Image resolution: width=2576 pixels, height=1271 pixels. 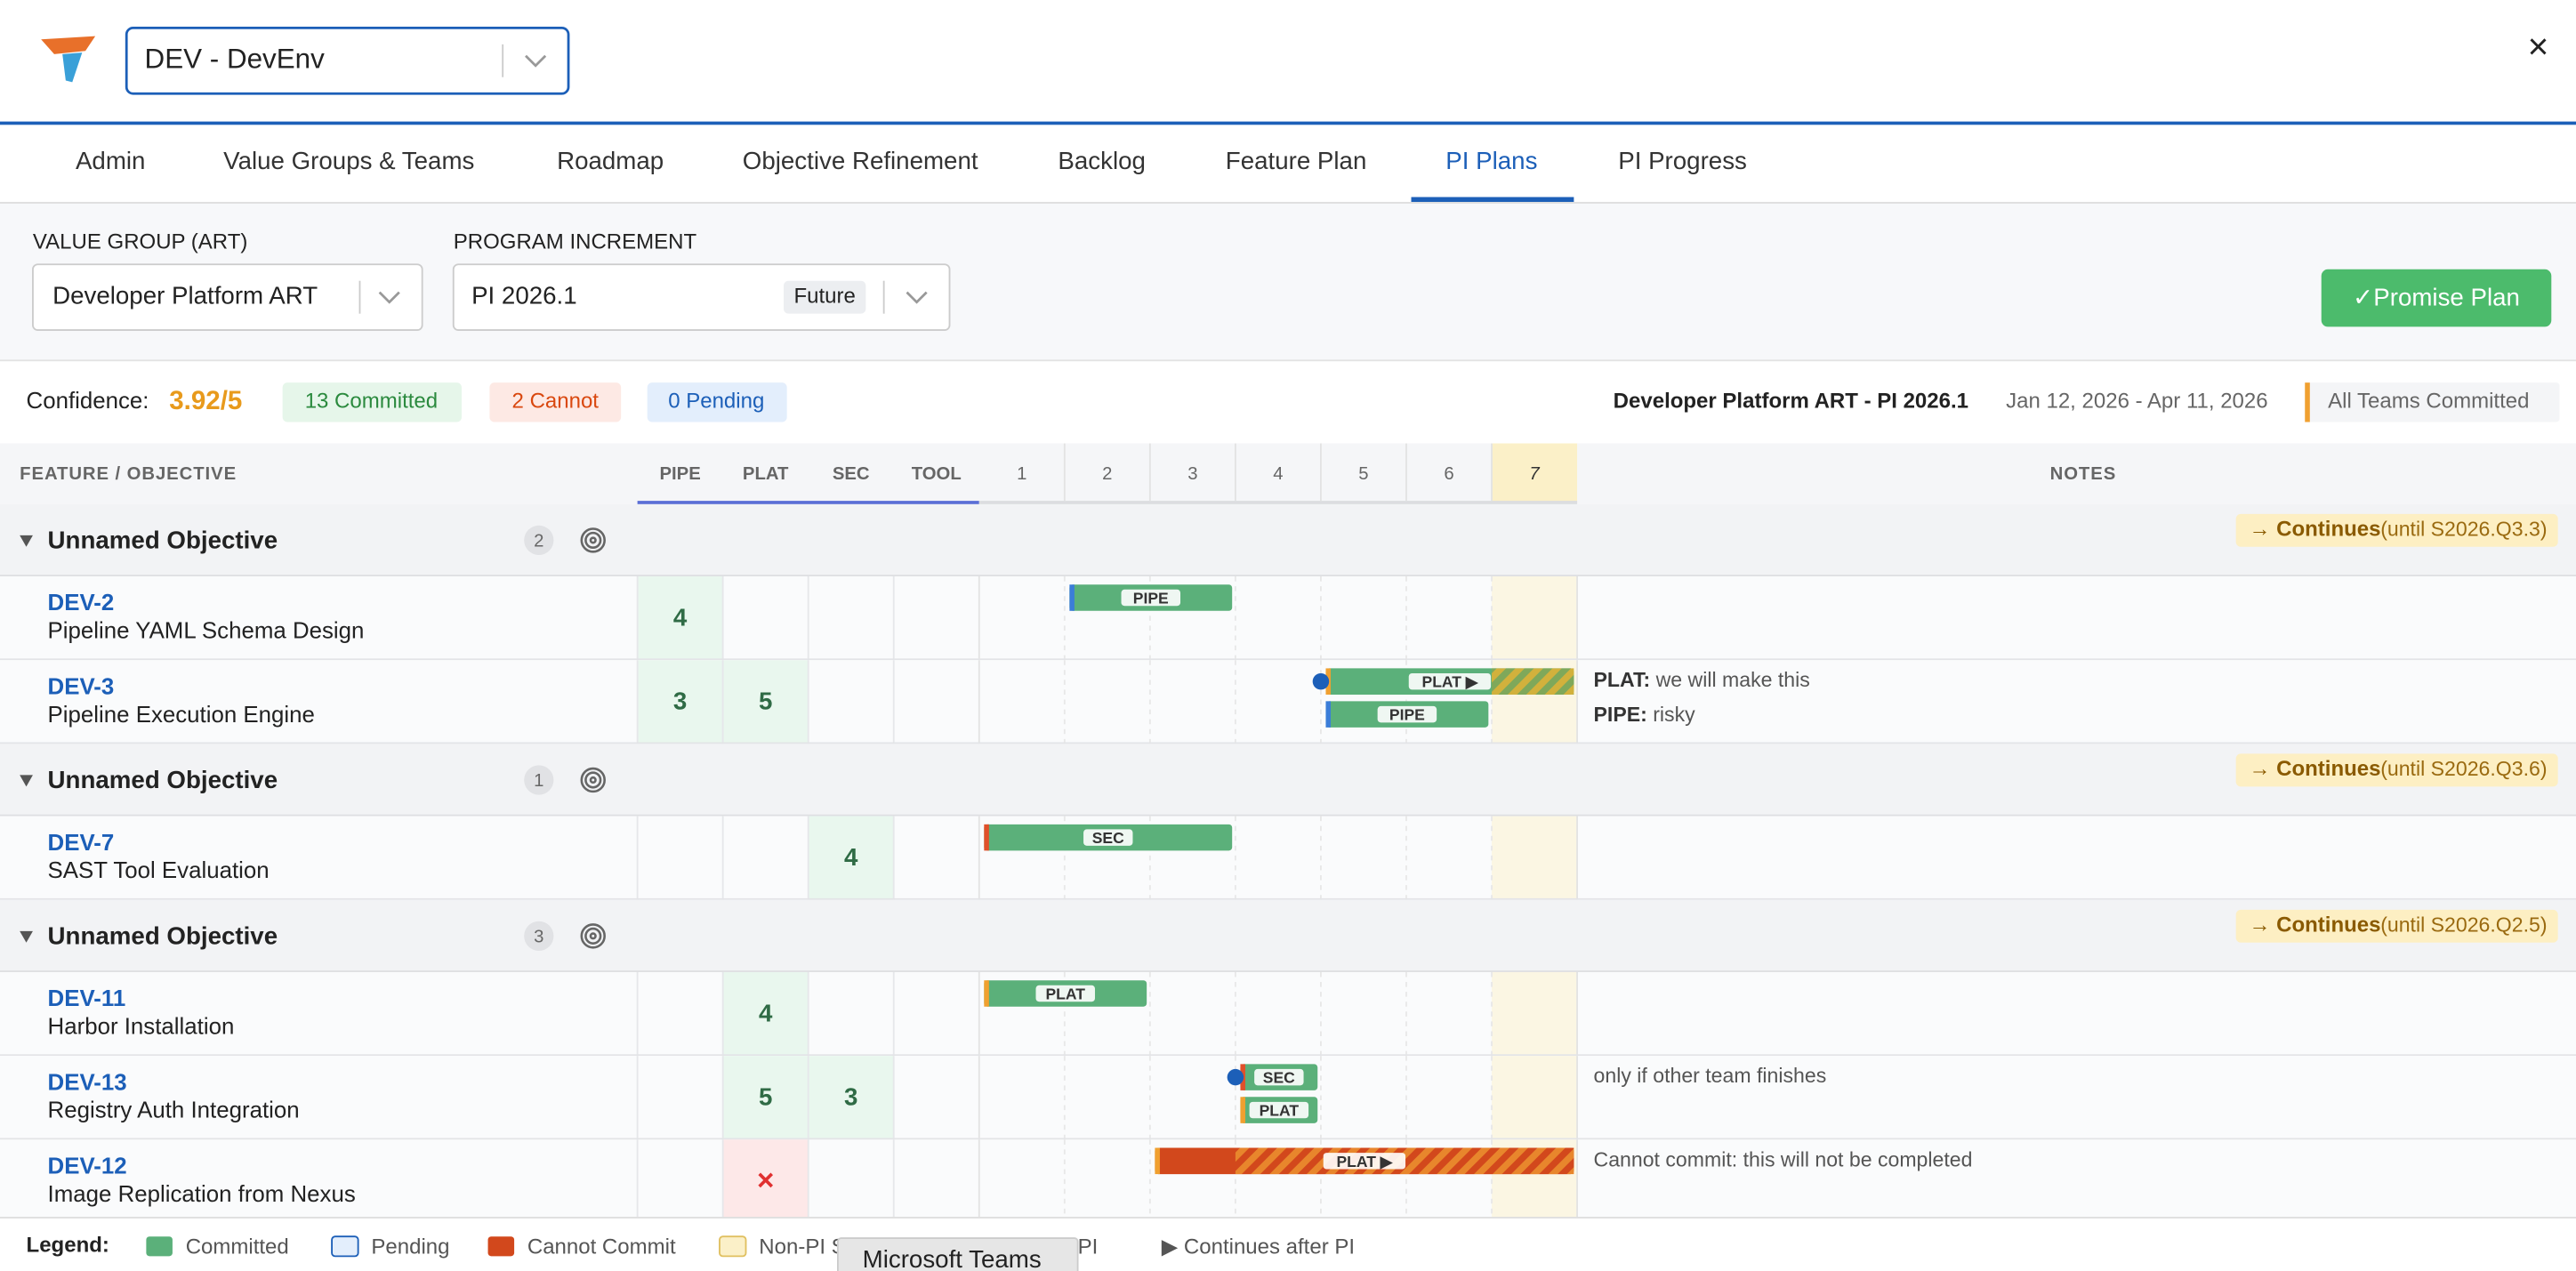 What do you see at coordinates (952, 1258) in the screenshot?
I see `tooltip-label: Microsoft Teams` at bounding box center [952, 1258].